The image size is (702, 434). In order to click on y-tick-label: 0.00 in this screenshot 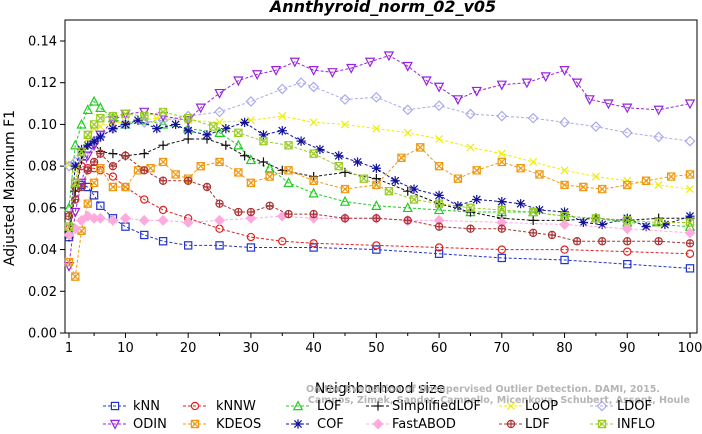, I will do `click(42, 334)`.